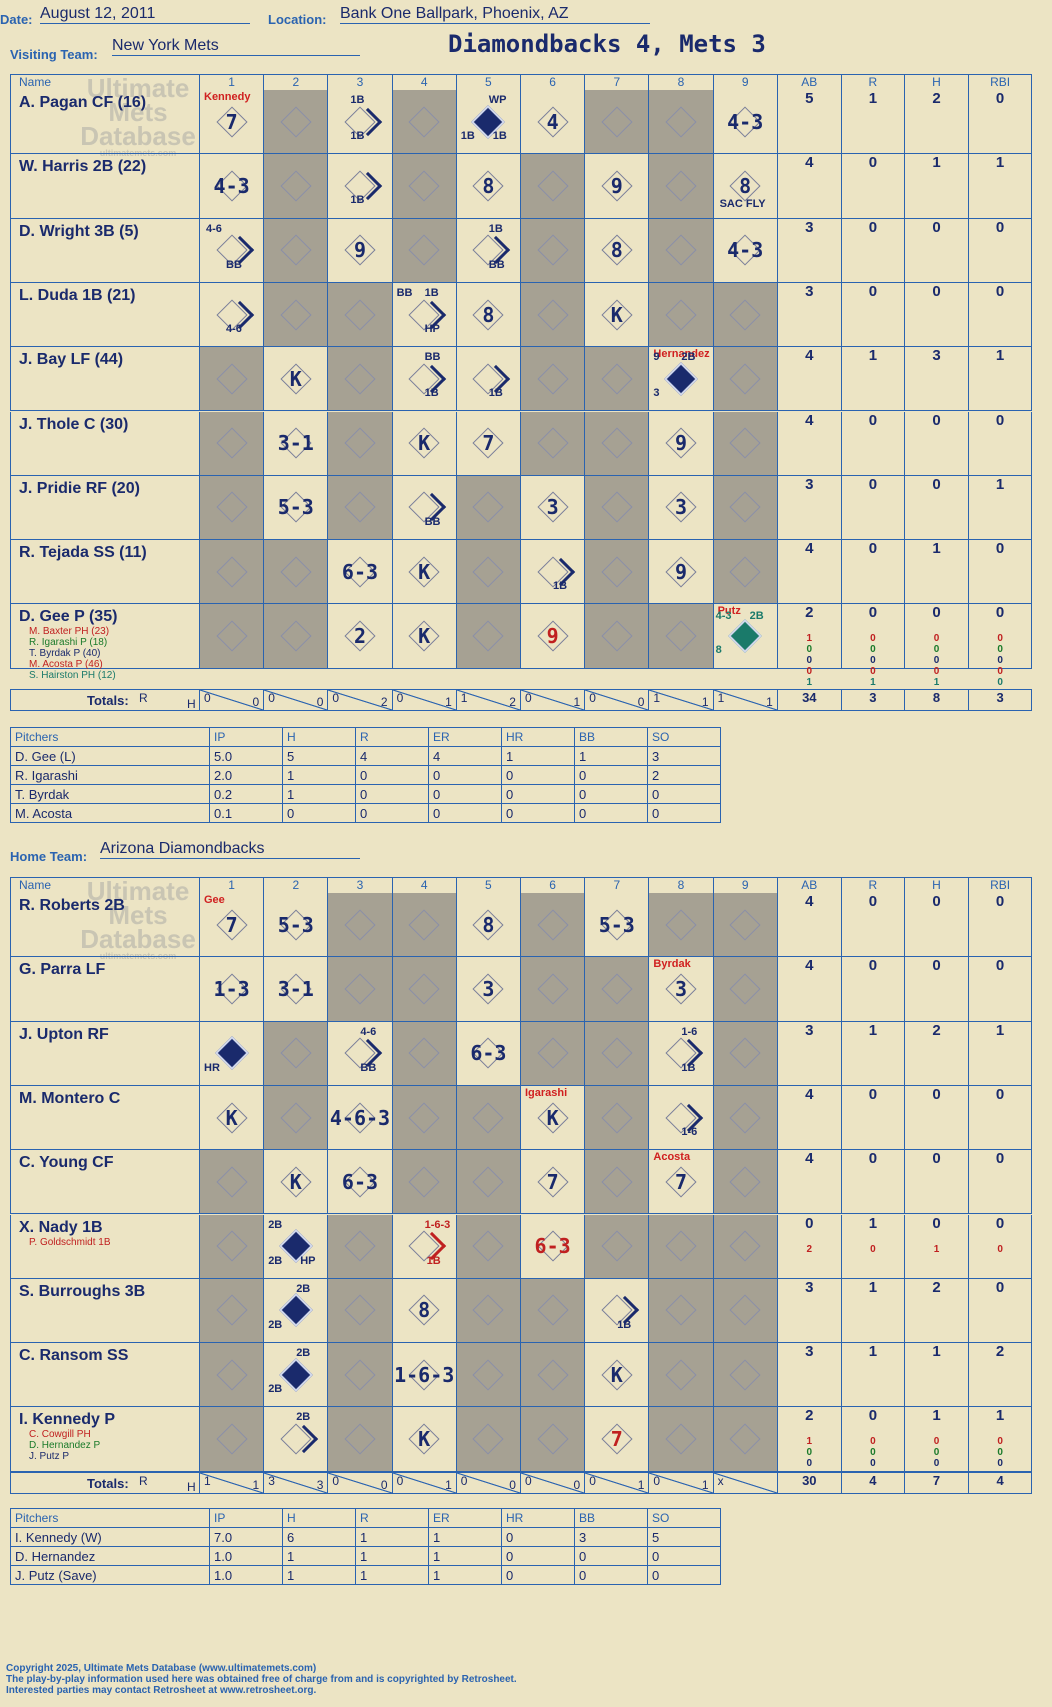 The height and width of the screenshot is (1707, 1052). Describe the element at coordinates (66, 1163) in the screenshot. I see `batter-name: C. Young CF` at that location.